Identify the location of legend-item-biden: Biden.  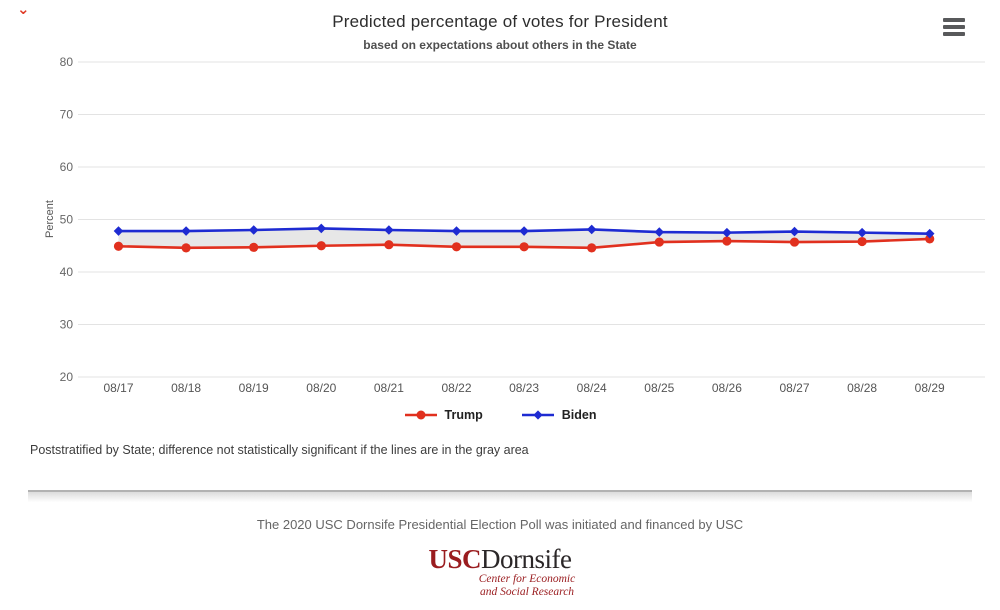
(559, 415).